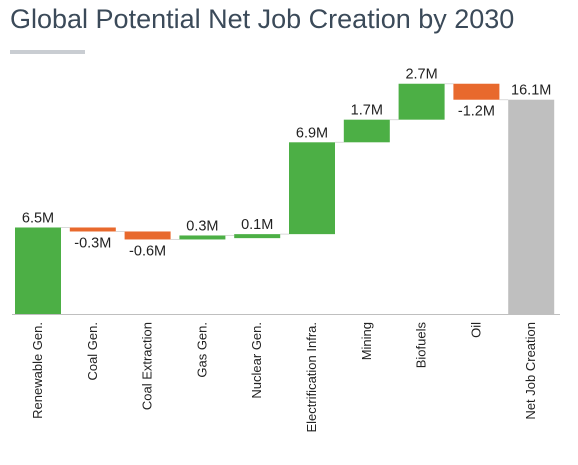 The height and width of the screenshot is (465, 578). Describe the element at coordinates (531, 206) in the screenshot. I see `bar-net-job-creation` at that location.